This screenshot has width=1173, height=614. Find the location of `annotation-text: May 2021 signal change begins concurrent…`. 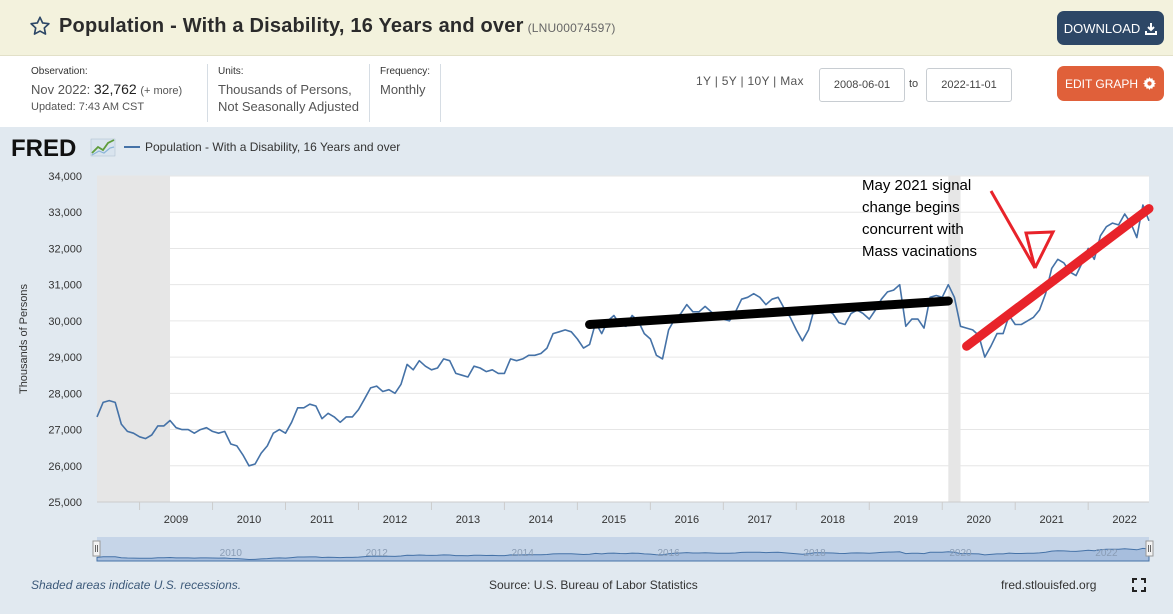

annotation-text: May 2021 signal change begins concurrent… is located at coordinates (919, 218).